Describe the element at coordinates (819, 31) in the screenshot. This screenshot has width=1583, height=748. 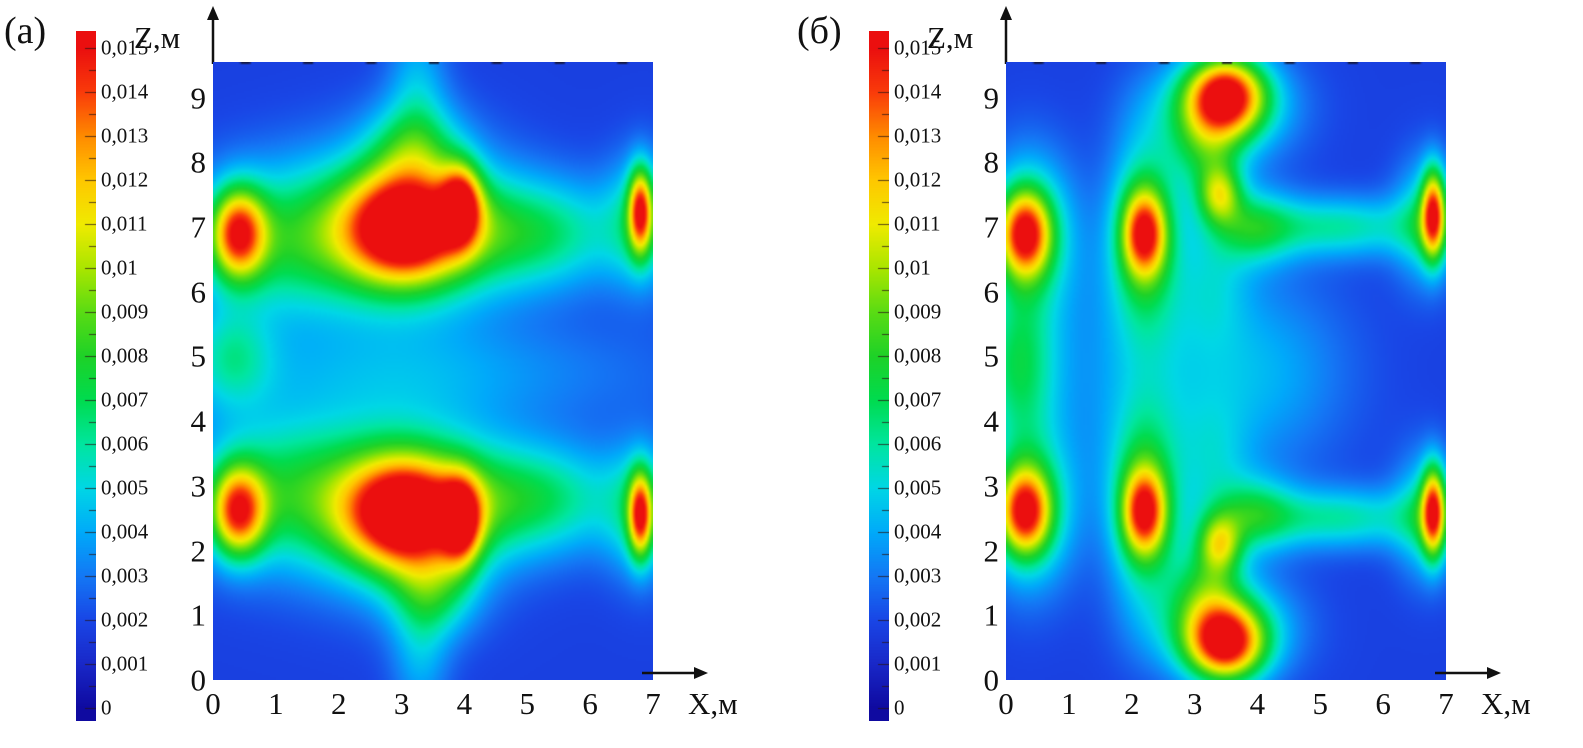
I see `panel-b-label: (б)` at that location.